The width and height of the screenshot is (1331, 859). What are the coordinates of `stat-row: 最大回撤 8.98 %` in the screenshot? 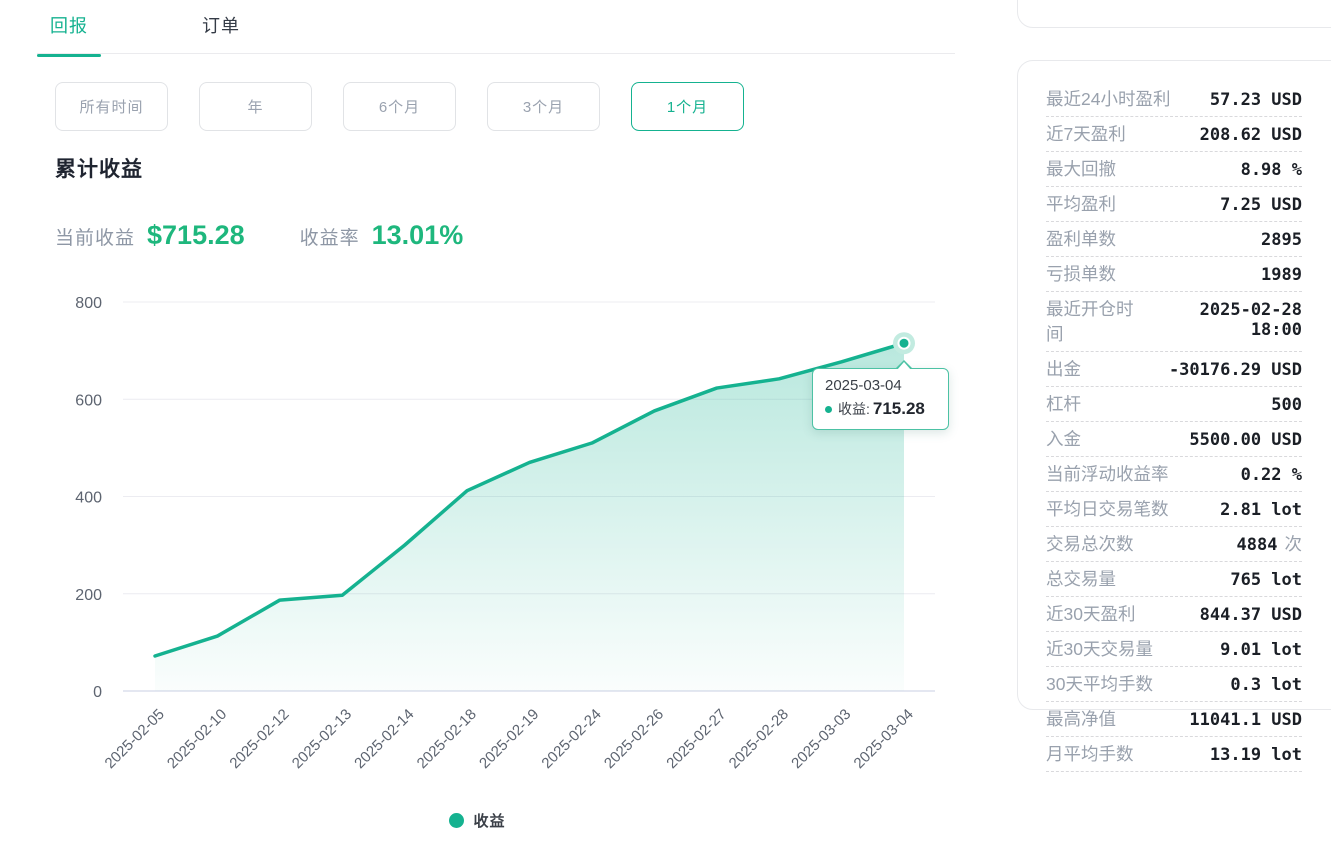 It's located at (1174, 169).